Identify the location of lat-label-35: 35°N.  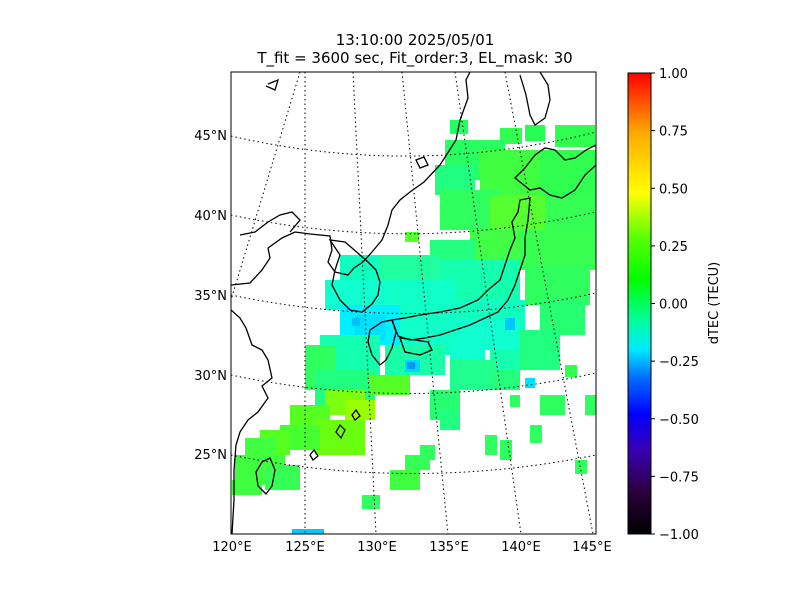
(210, 296).